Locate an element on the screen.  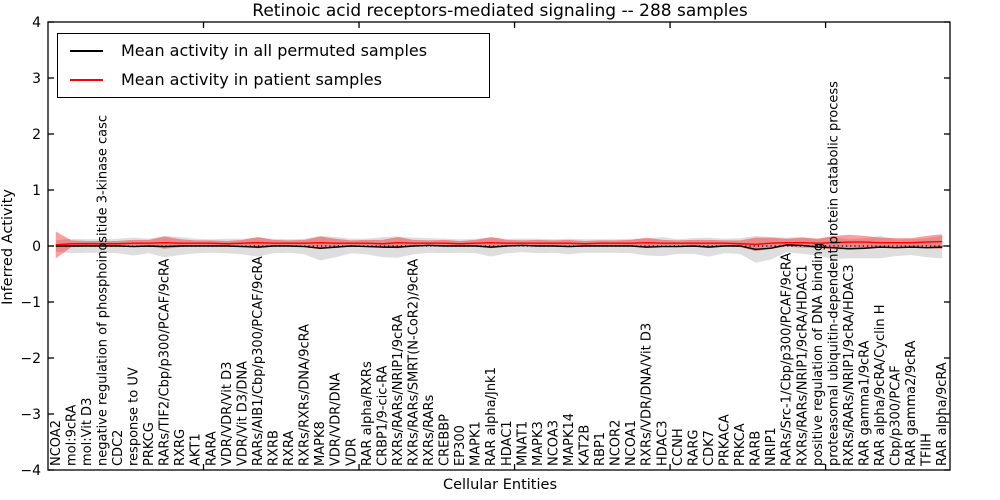
x-category-label: KAT2B is located at coordinates (585, 445).